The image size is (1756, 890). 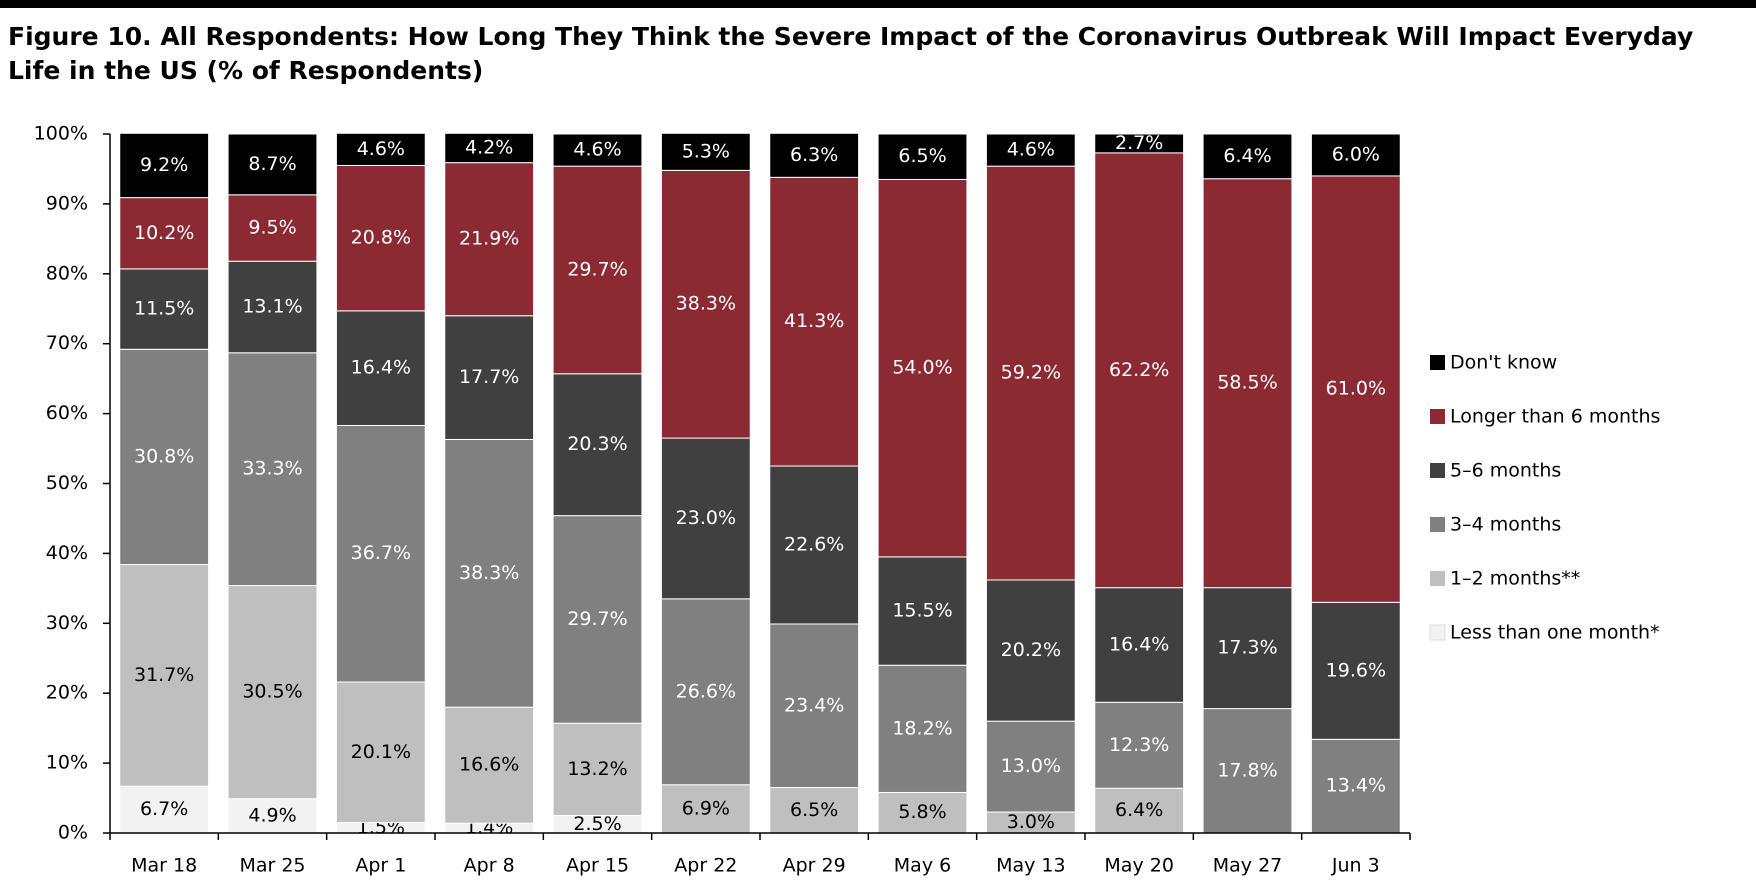 What do you see at coordinates (67, 693) in the screenshot?
I see `y-tick-label: 20%` at bounding box center [67, 693].